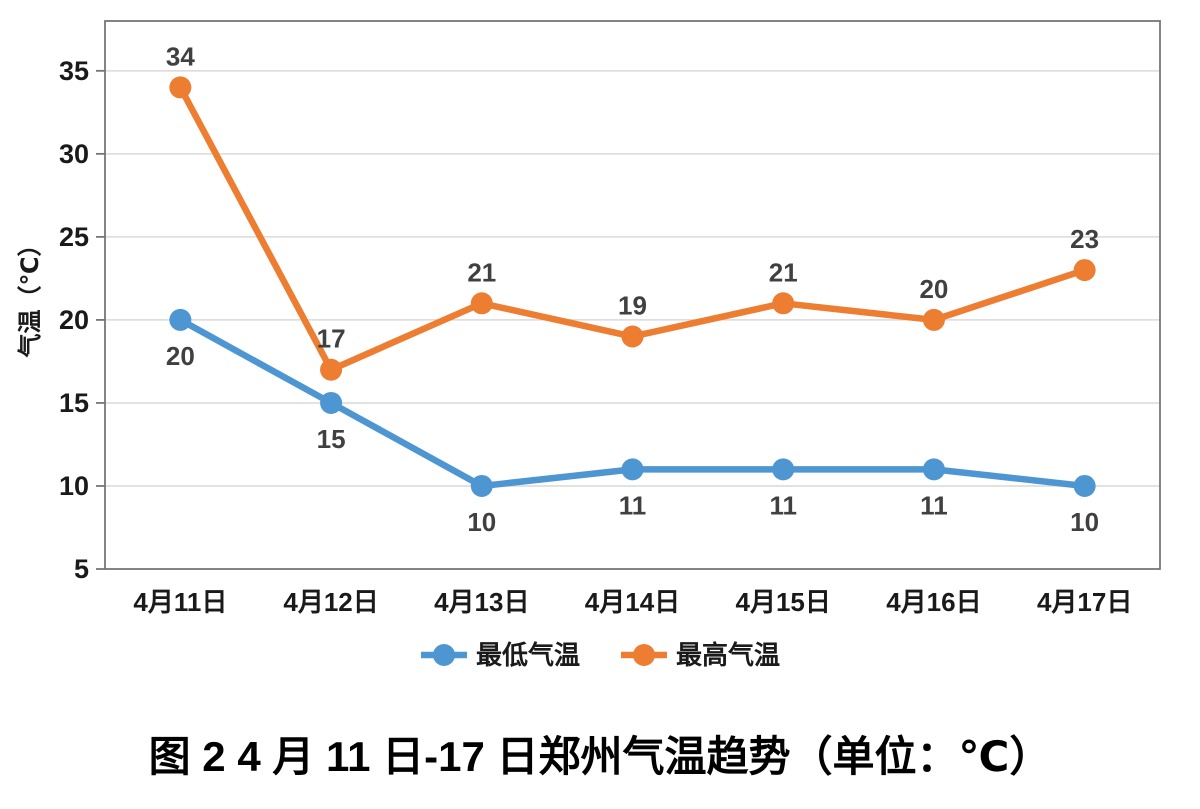 Image resolution: width=1200 pixels, height=809 pixels. Describe the element at coordinates (74, 237) in the screenshot. I see `svg-text: 25` at that location.